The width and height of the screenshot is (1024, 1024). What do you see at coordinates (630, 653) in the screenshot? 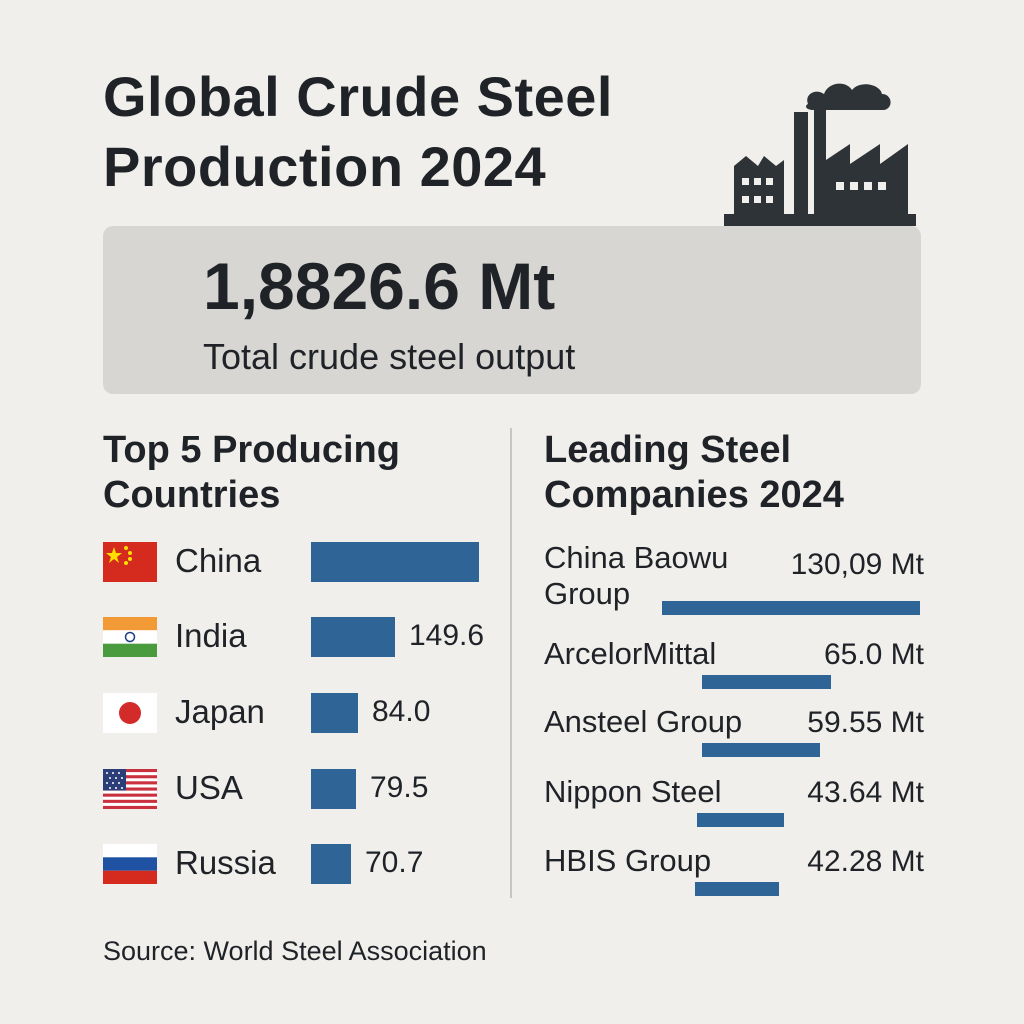
I see `company-label: ArcelorMittal` at bounding box center [630, 653].